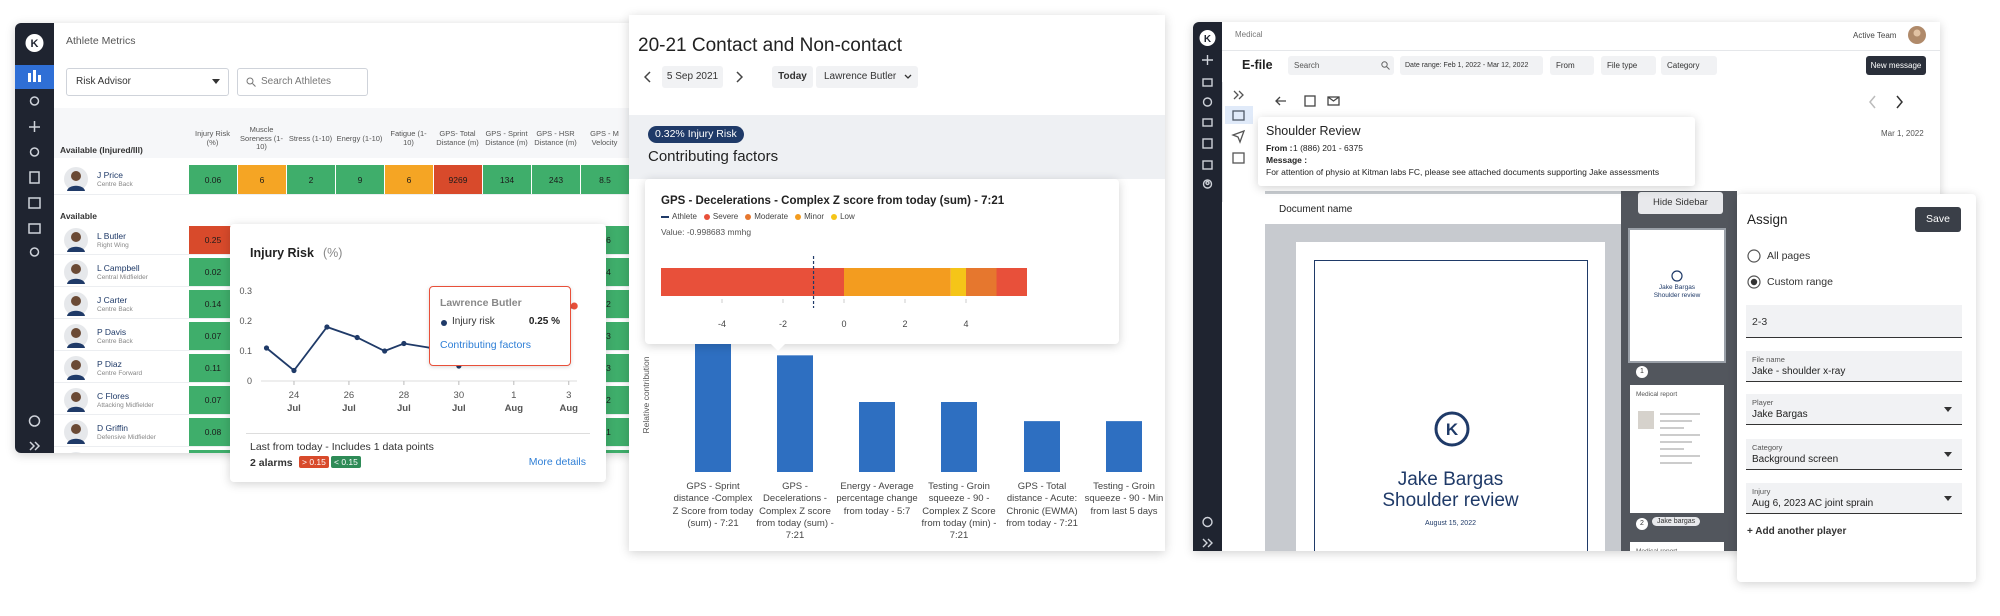  Describe the element at coordinates (1443, 209) in the screenshot. I see `document-header` at that location.